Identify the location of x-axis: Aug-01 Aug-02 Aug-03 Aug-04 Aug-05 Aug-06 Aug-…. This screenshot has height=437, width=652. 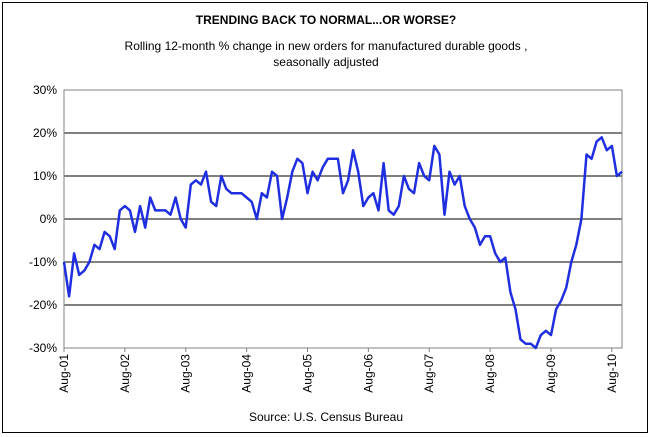
(338, 370).